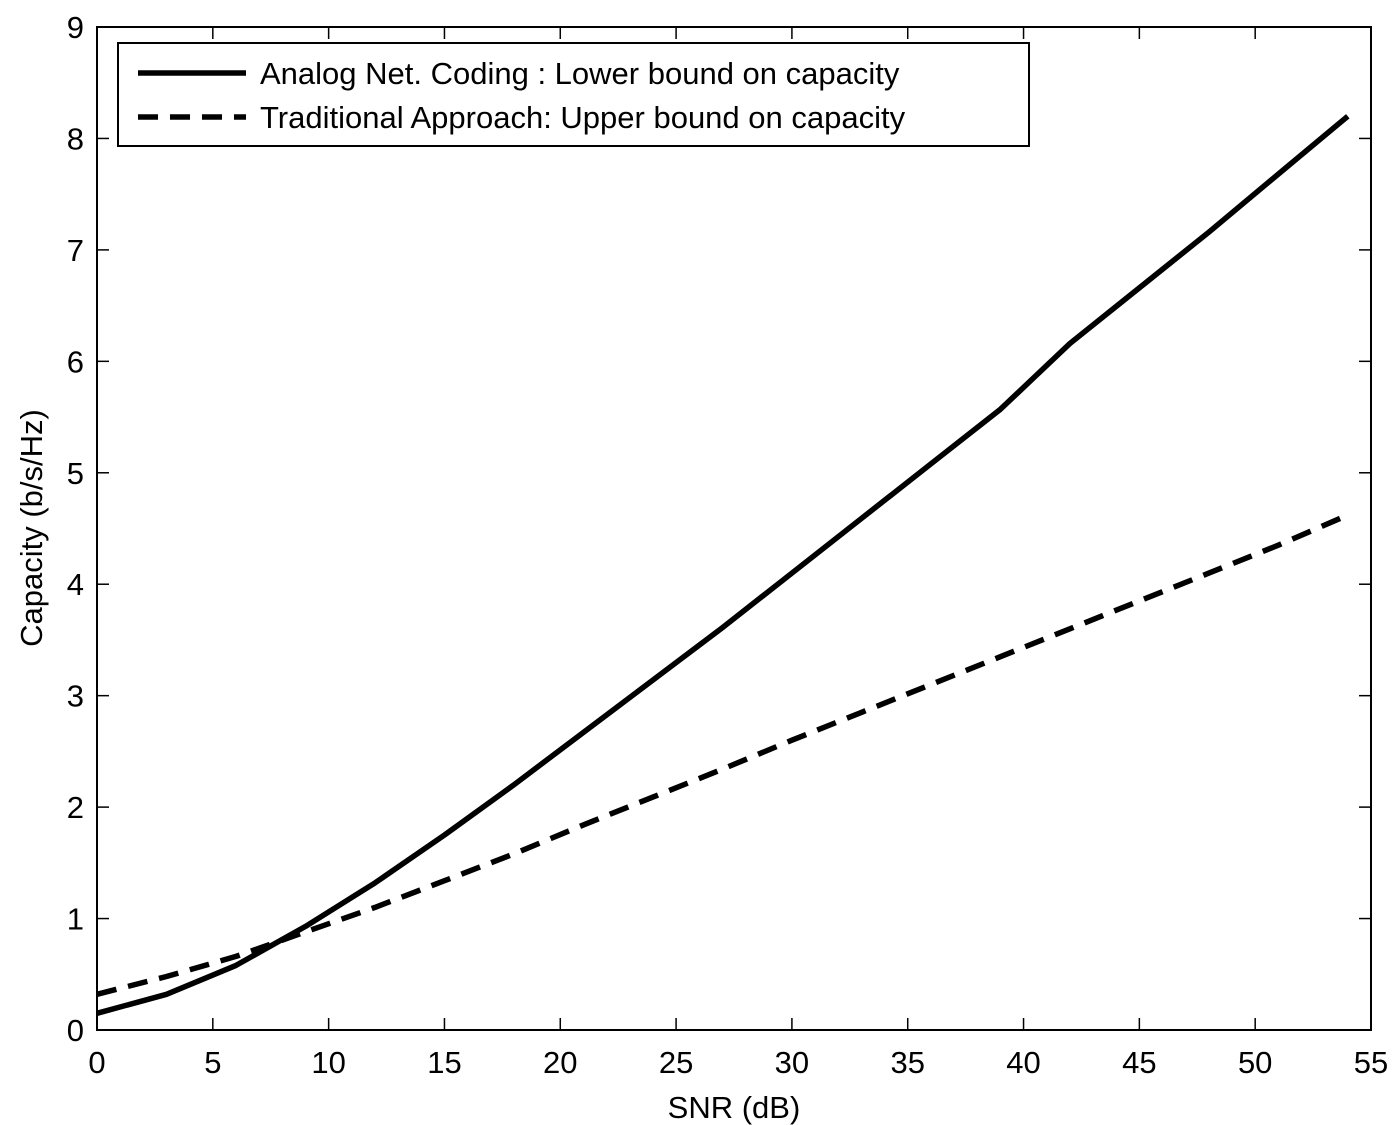 Image resolution: width=1397 pixels, height=1125 pixels. What do you see at coordinates (212, 1062) in the screenshot?
I see `x-tick-label: 5` at bounding box center [212, 1062].